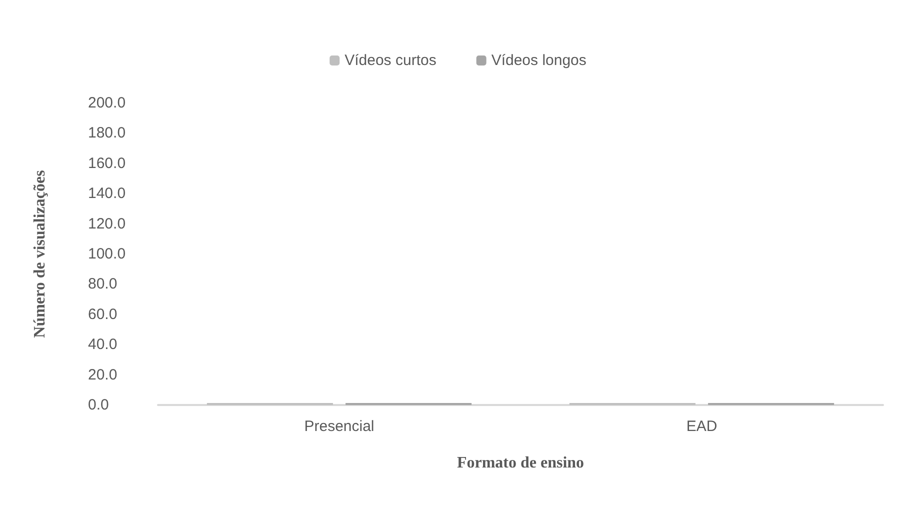  Describe the element at coordinates (103, 375) in the screenshot. I see `y-tick-label: 20.0` at that location.